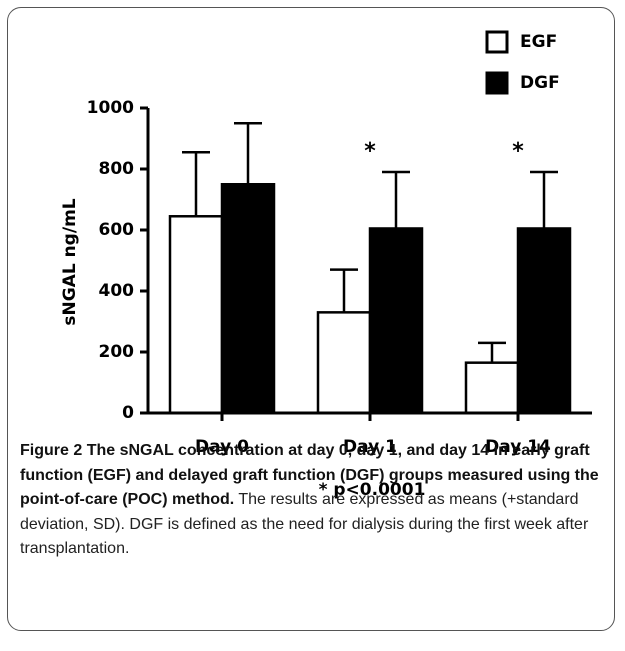  What do you see at coordinates (222, 447) in the screenshot?
I see `x-tick-label: Day 0` at bounding box center [222, 447].